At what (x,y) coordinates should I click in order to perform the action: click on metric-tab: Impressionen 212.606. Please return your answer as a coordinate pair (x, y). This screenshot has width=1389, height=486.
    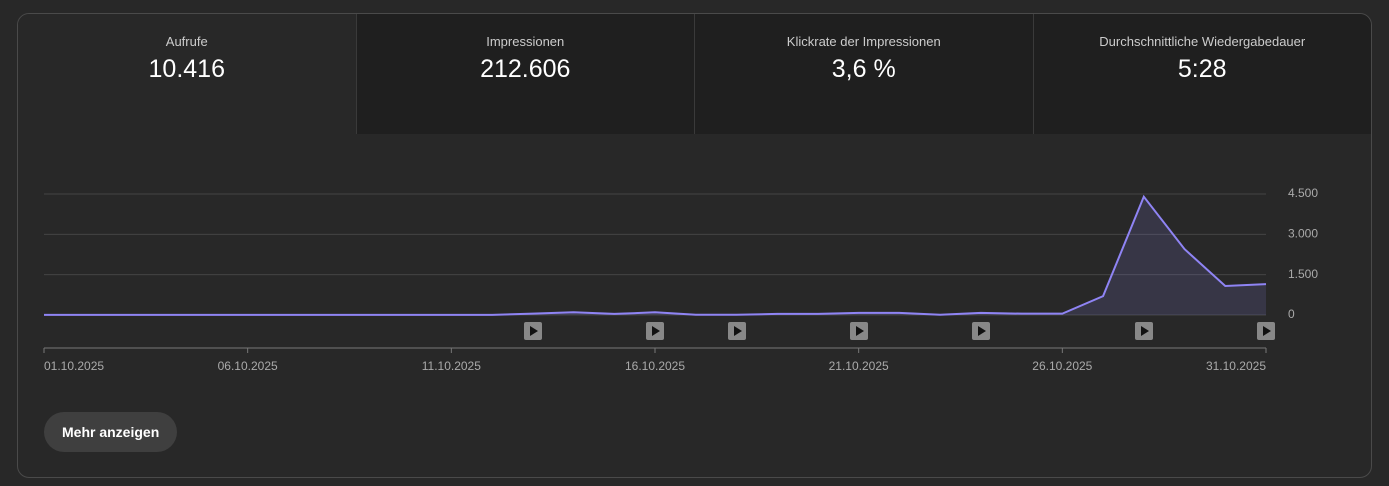
    Looking at the image, I should click on (524, 74).